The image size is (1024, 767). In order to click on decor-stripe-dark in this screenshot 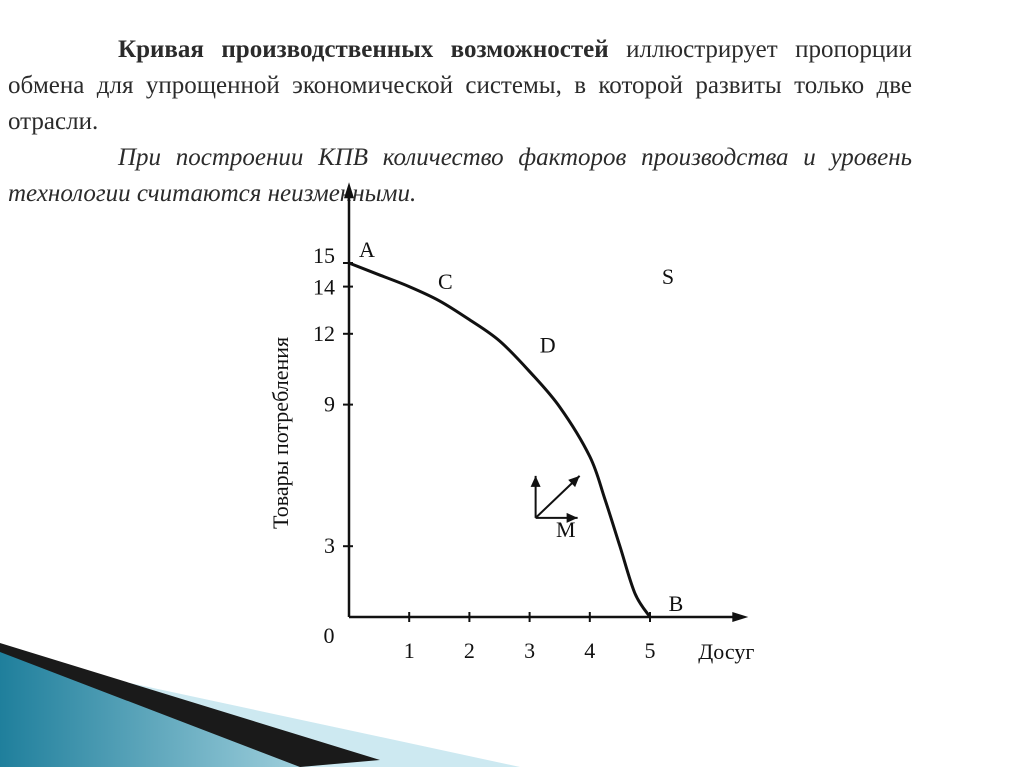, I will do `click(190, 705)`.